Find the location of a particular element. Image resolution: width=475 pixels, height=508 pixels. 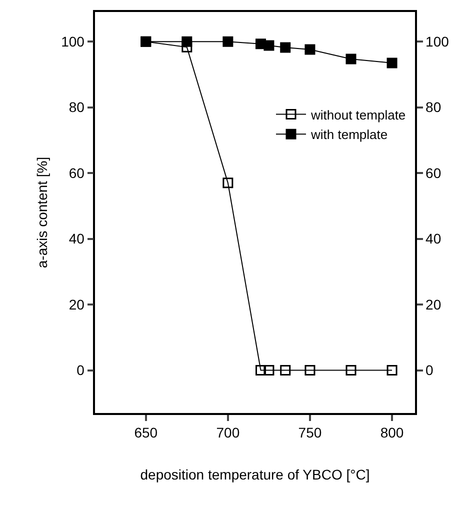

y-tick-label: 80 is located at coordinates (76, 107).